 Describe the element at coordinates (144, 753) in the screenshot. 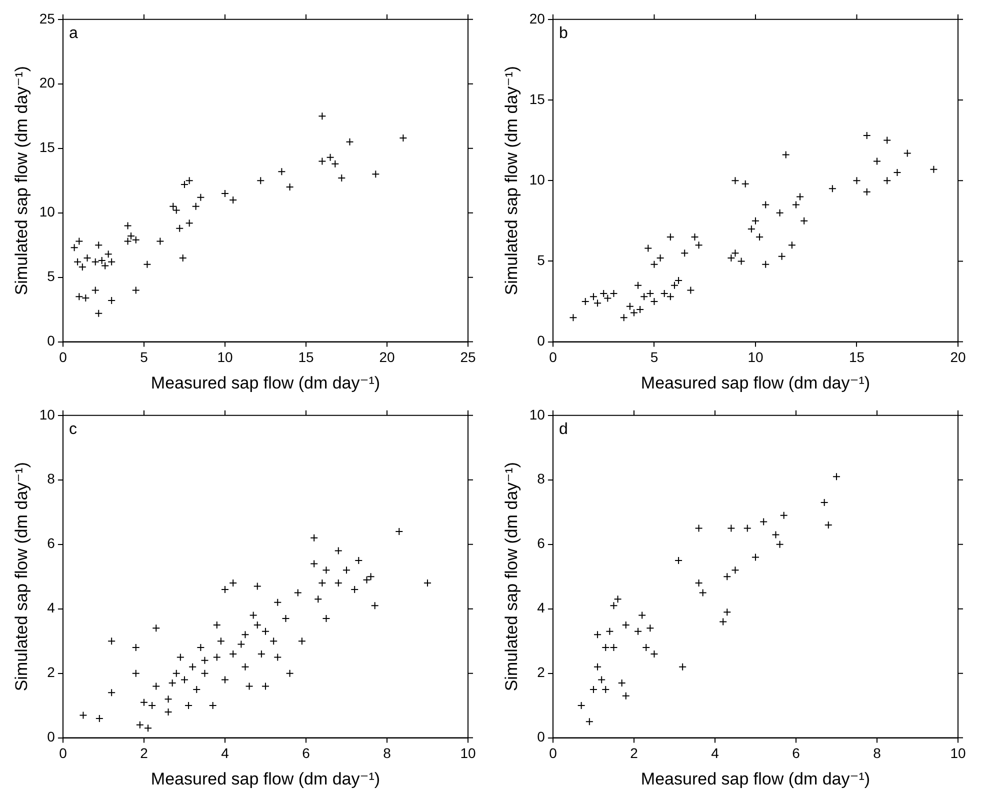

I see `x-tick-label: 2` at that location.